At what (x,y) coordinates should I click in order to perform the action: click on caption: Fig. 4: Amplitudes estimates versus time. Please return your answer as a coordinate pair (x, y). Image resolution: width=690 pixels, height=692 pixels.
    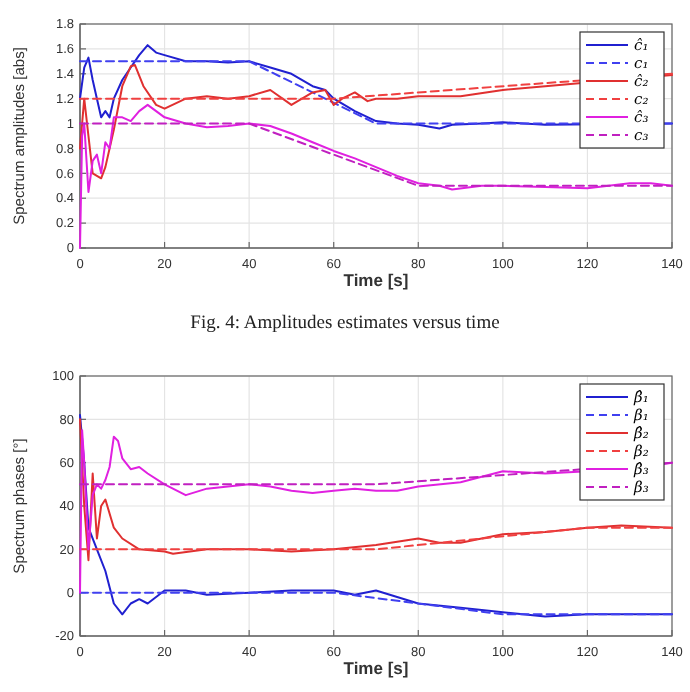
    Looking at the image, I should click on (345, 324).